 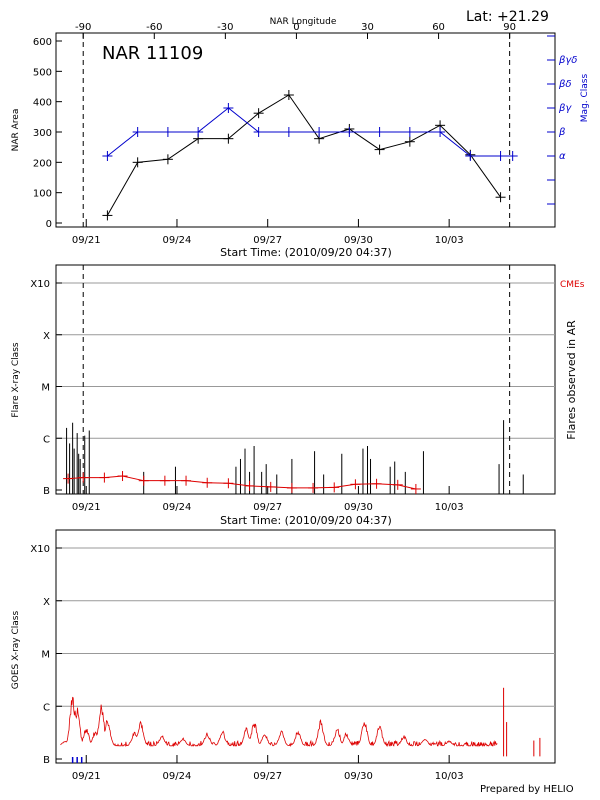 I want to click on goes-flux-line, so click(x=279, y=722).